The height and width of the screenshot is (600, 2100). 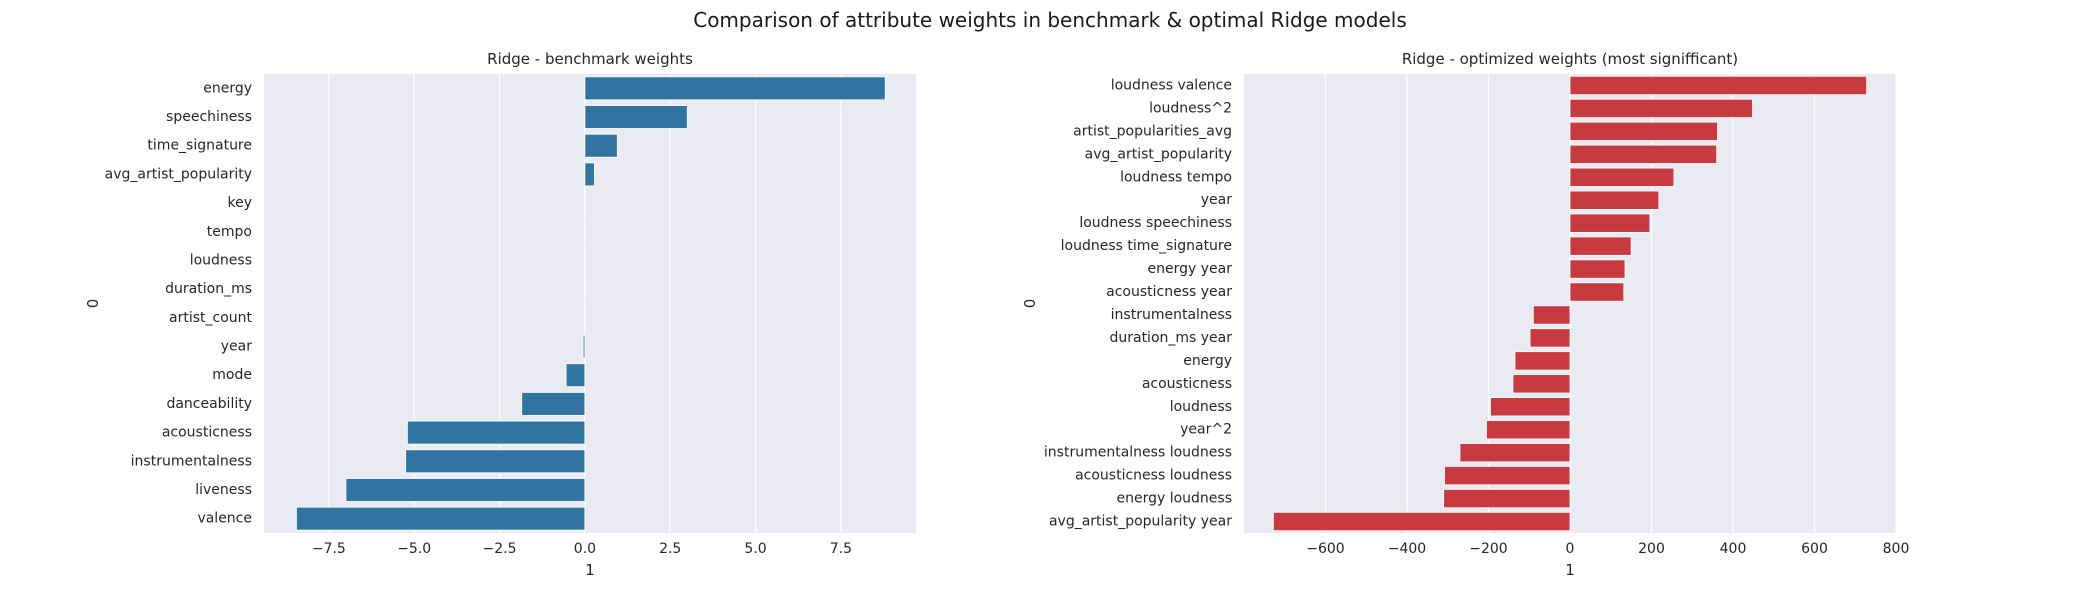 What do you see at coordinates (1651, 549) in the screenshot?
I see `optimized-x-tick-label: 200` at bounding box center [1651, 549].